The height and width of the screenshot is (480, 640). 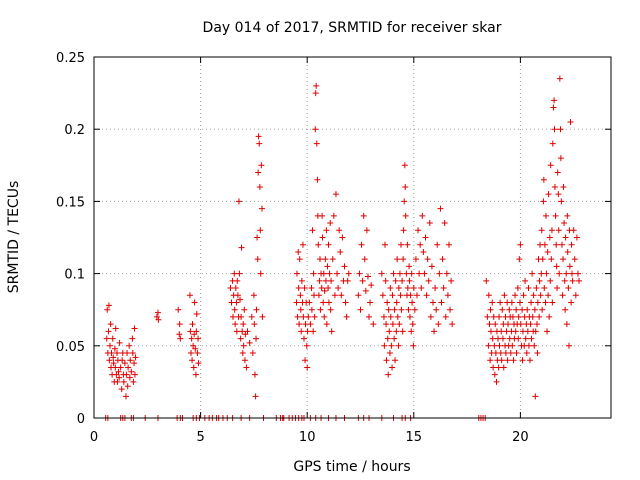 I want to click on x-tick-label: 10, so click(x=307, y=437).